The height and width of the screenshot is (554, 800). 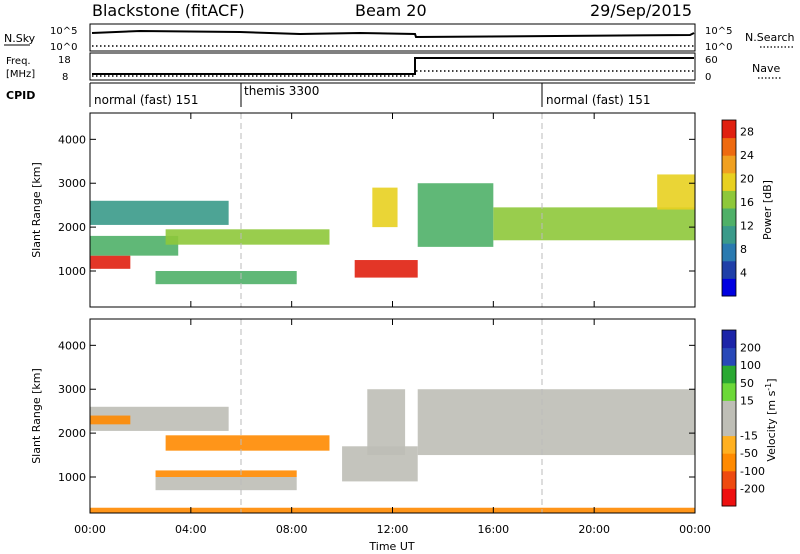 What do you see at coordinates (72, 477) in the screenshot?
I see `vel-ytick-label-0: 1000` at bounding box center [72, 477].